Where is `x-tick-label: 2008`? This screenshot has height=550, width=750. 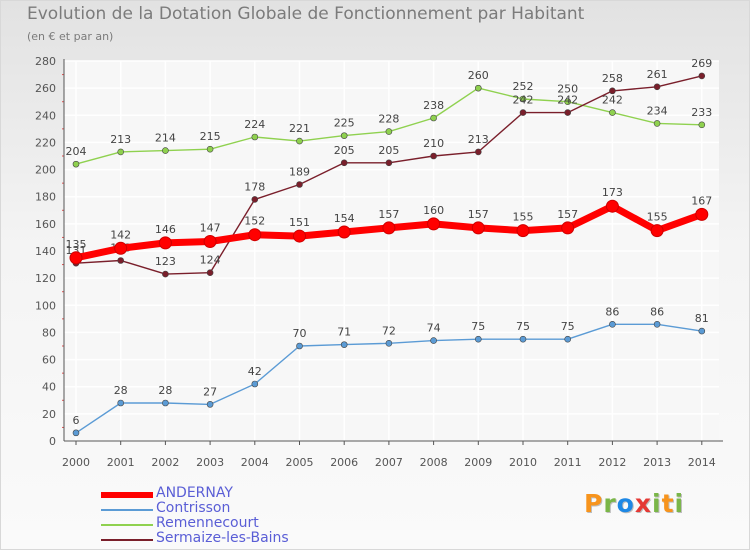
x-tick-label: 2008 is located at coordinates (434, 462).